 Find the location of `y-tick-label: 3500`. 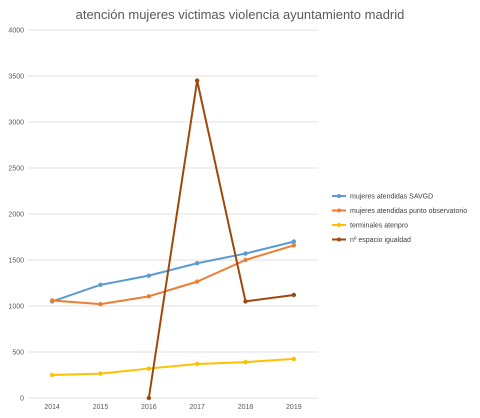

y-tick-label: 3500 is located at coordinates (16, 77).